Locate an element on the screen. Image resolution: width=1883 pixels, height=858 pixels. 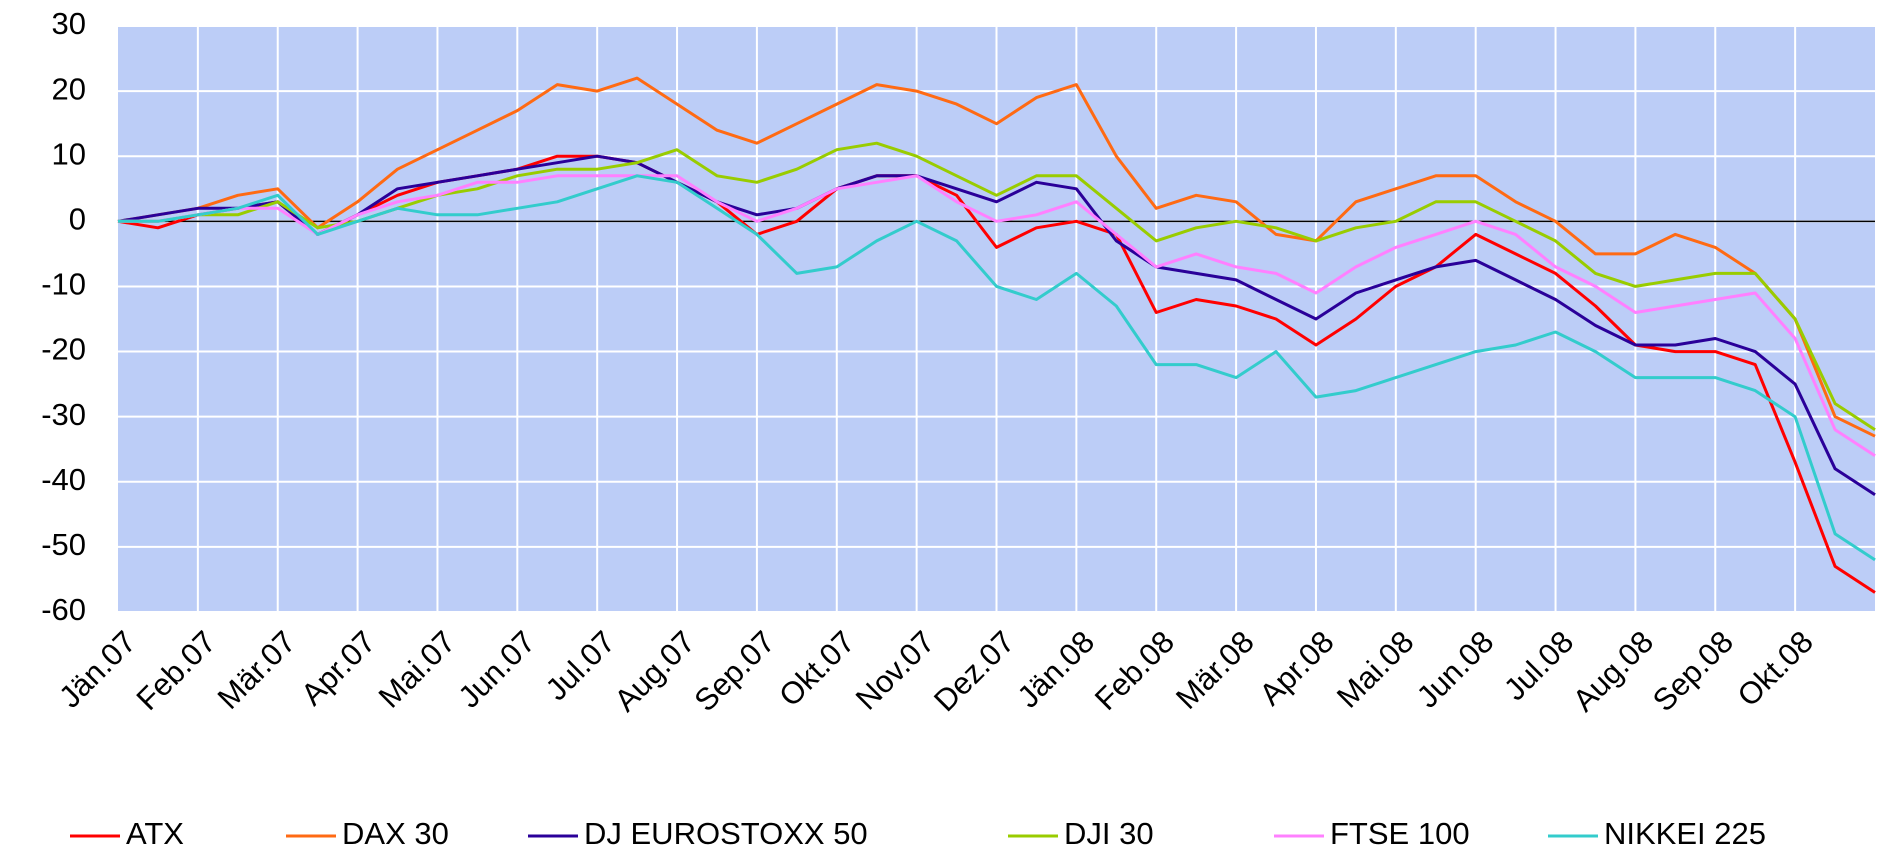
x-tick-label: Jän.08 is located at coordinates (1056, 669).